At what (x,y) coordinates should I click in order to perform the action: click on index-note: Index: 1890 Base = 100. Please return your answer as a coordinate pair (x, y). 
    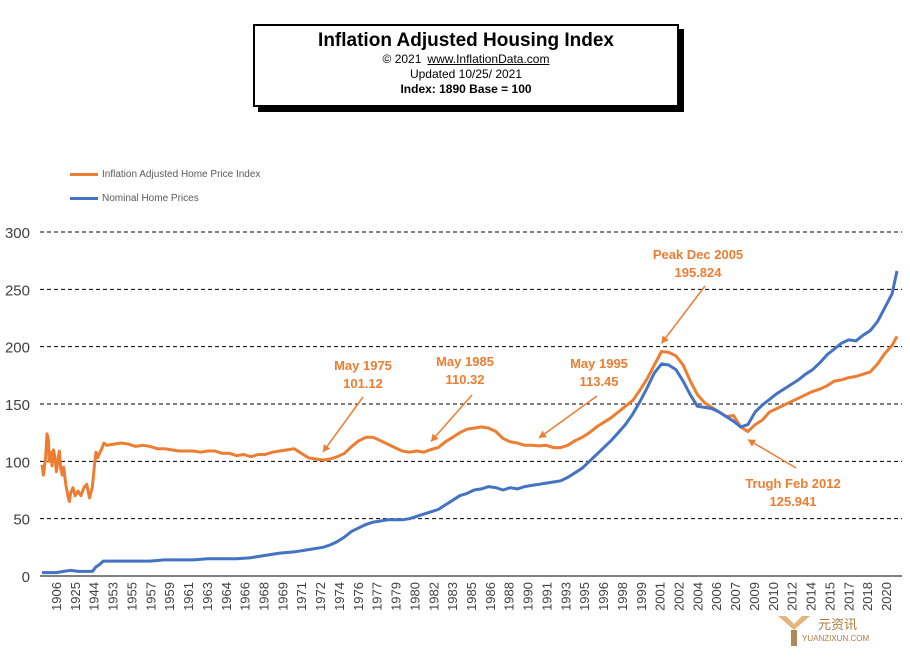
    Looking at the image, I should click on (466, 89).